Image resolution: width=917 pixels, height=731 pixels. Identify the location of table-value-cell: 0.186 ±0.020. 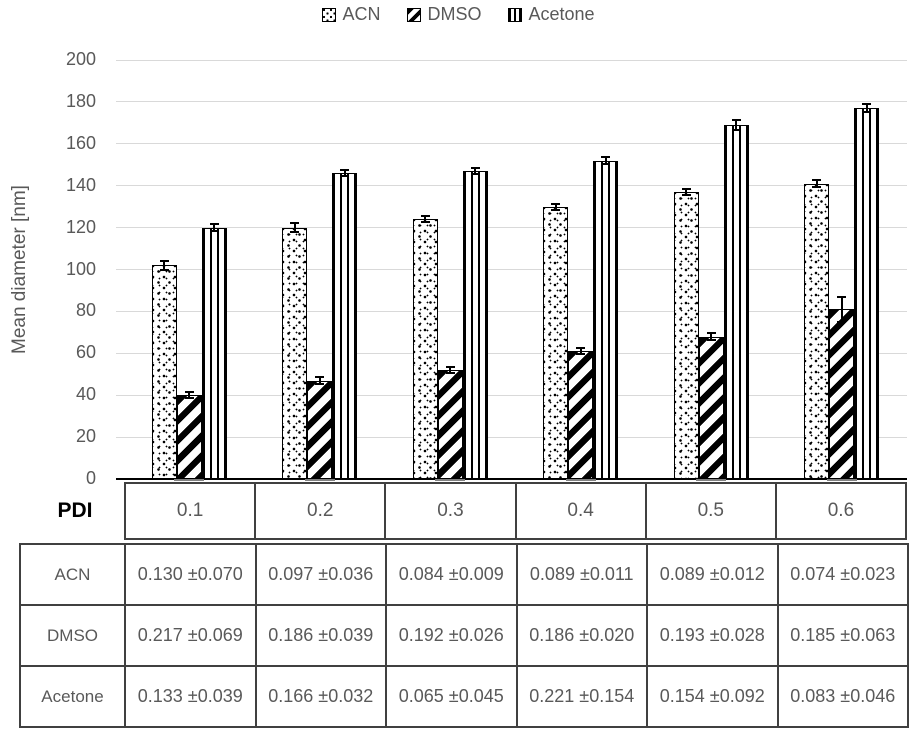
(582, 636).